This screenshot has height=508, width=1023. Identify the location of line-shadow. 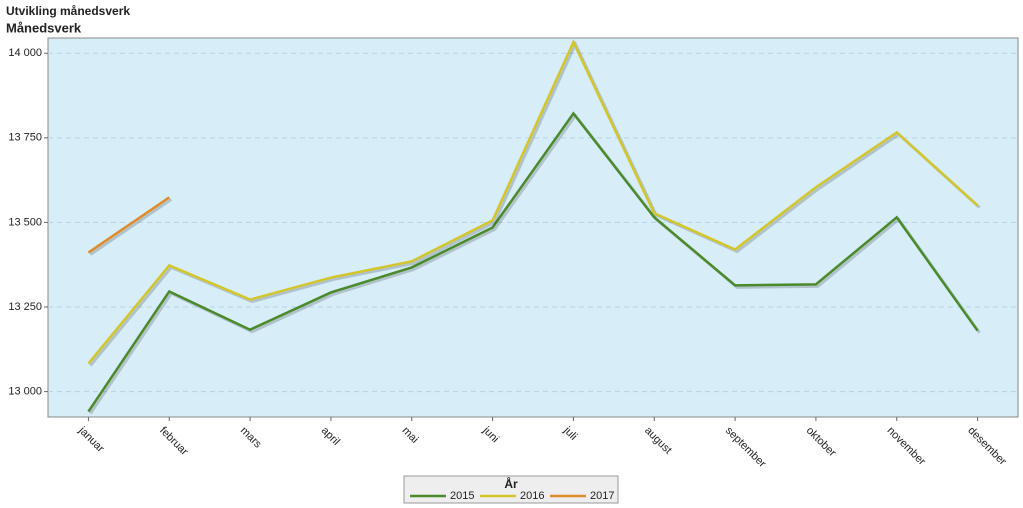
(131, 227).